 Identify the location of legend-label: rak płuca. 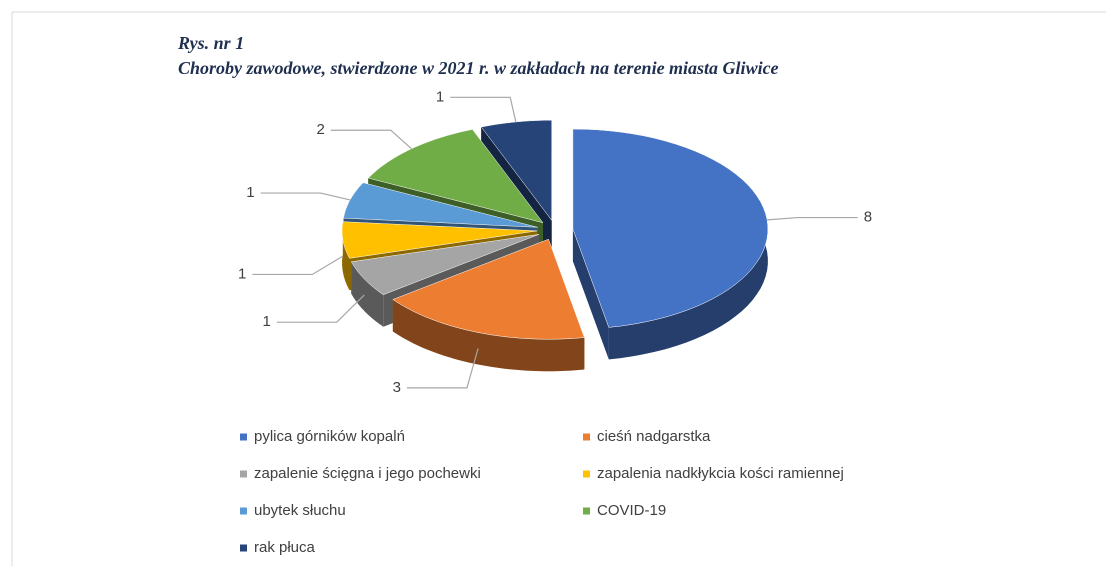
(285, 547).